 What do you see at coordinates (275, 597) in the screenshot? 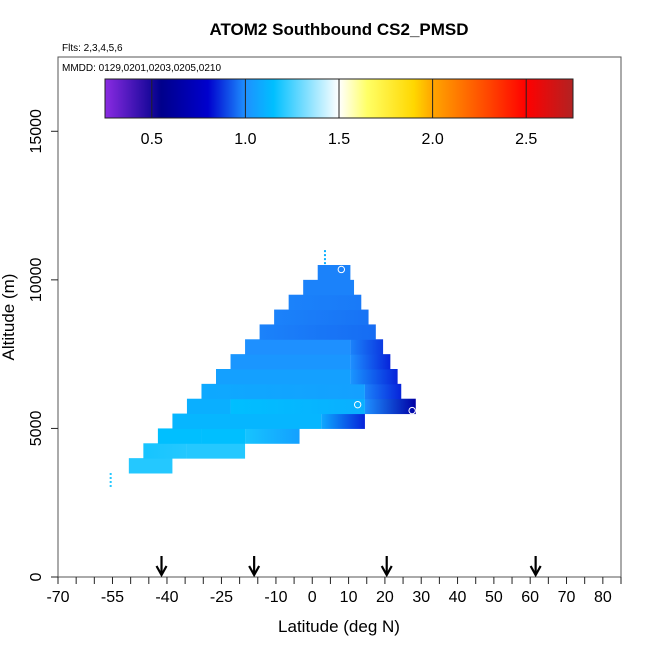
I see `x-tick-label: -10` at bounding box center [275, 597].